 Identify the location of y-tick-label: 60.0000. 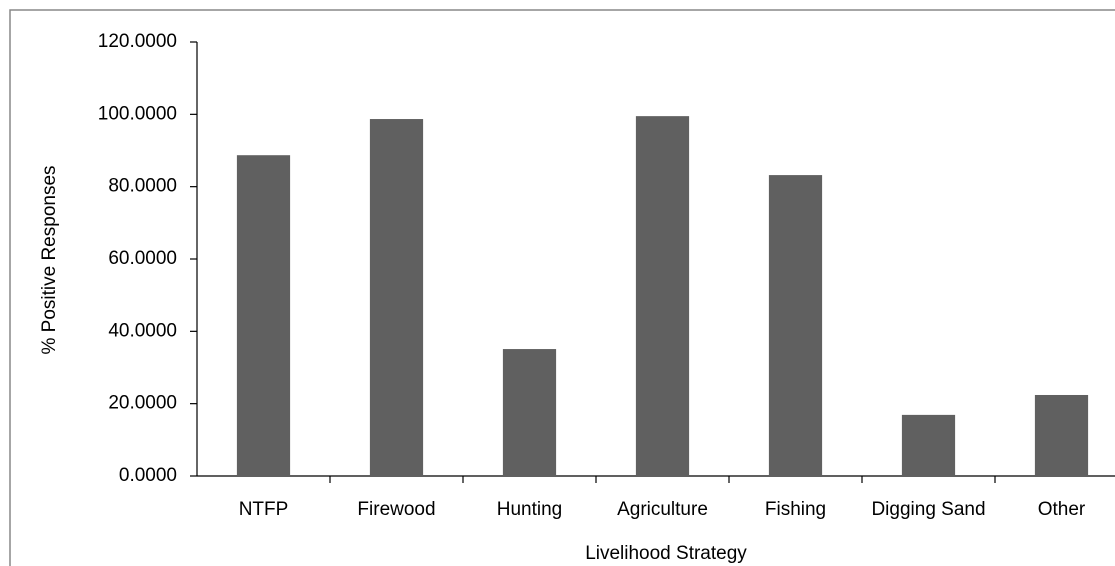
(142, 258).